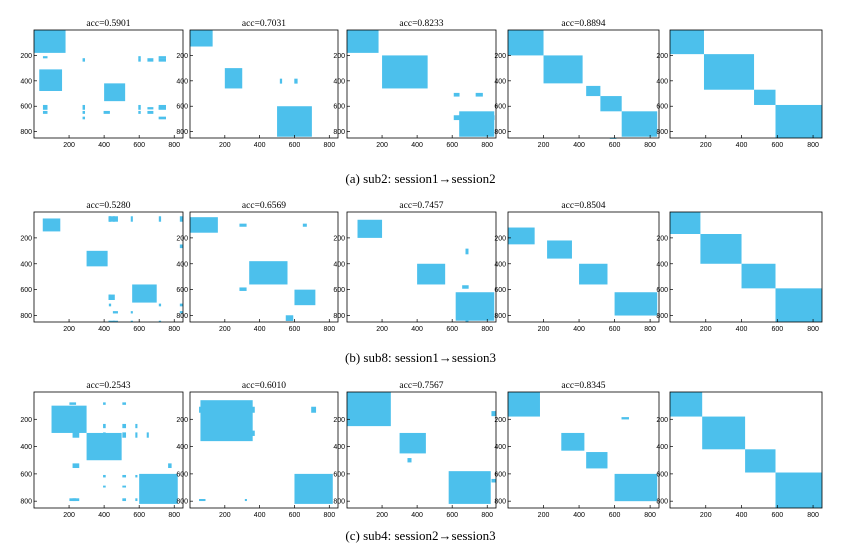  I want to click on chart-title: acc=0.5901, so click(108, 24).